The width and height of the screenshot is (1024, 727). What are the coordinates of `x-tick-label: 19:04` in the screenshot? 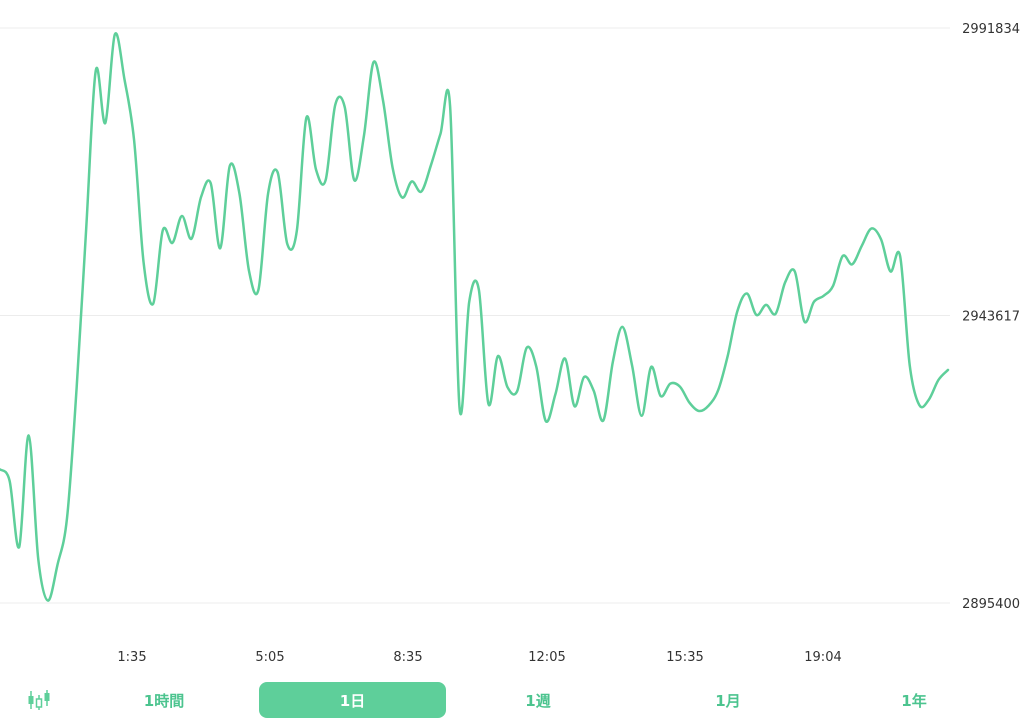 It's located at (822, 657).